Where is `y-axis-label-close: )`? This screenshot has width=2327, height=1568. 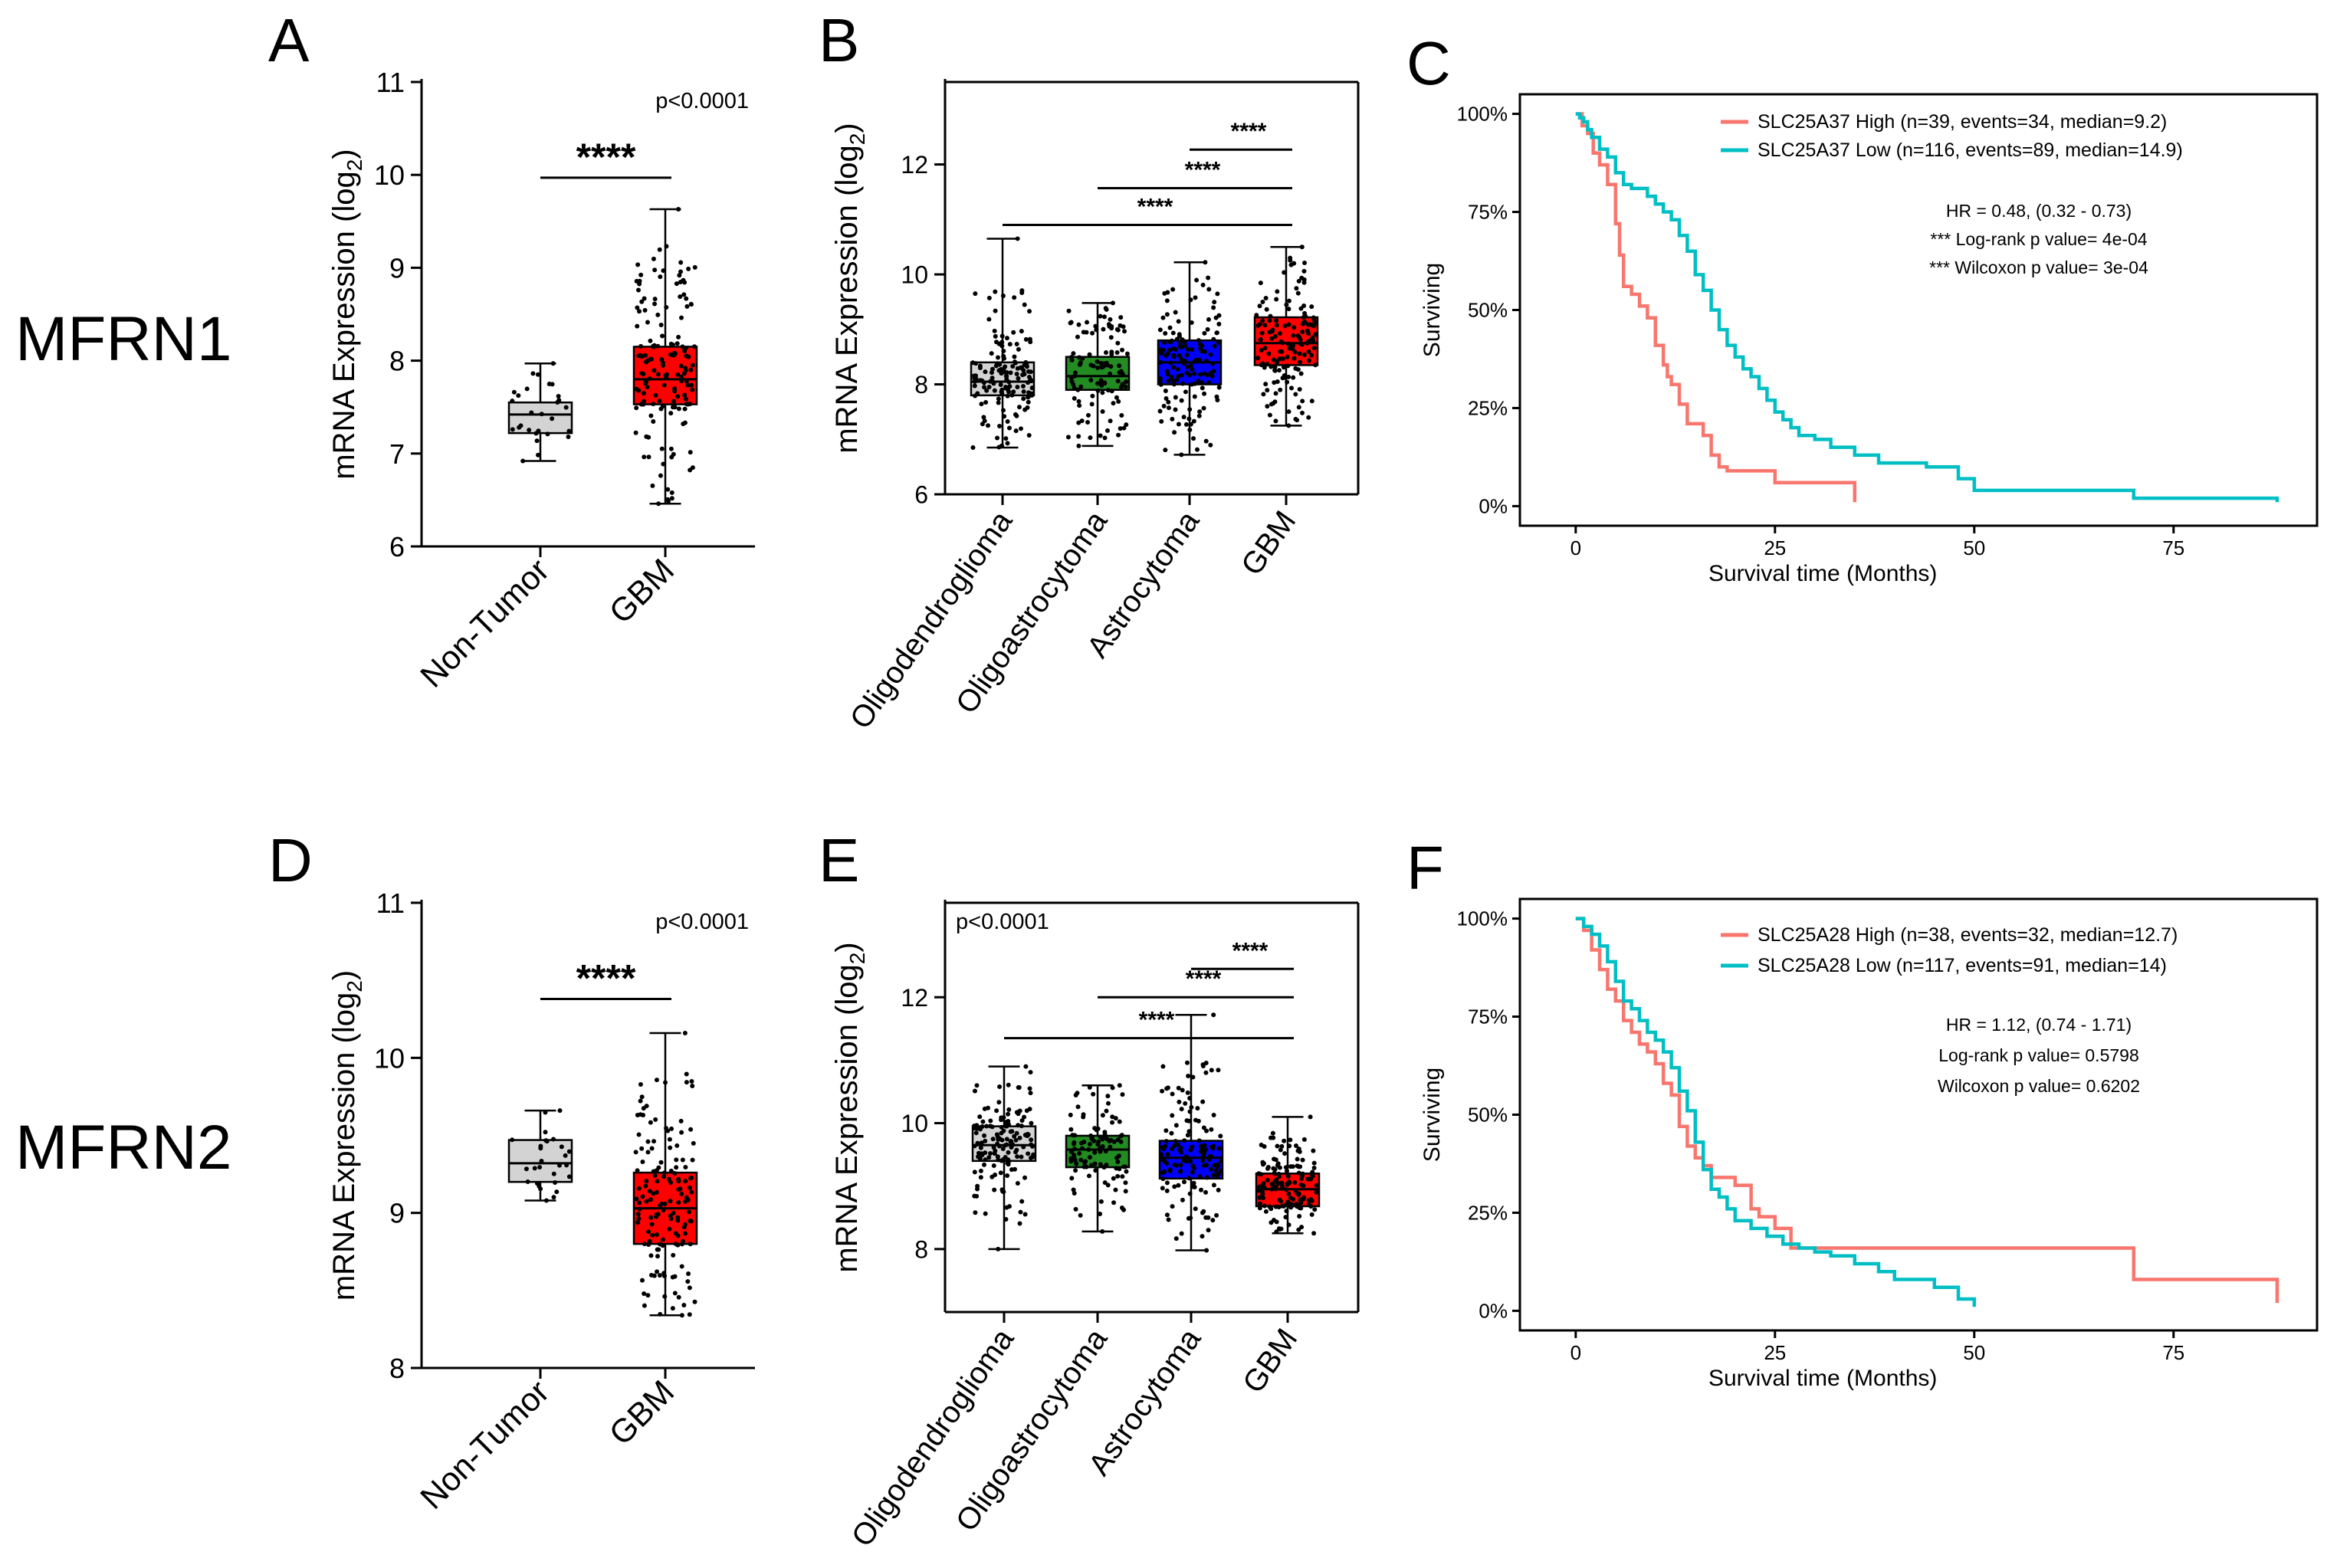
y-axis-label-close: ) is located at coordinates (847, 128).